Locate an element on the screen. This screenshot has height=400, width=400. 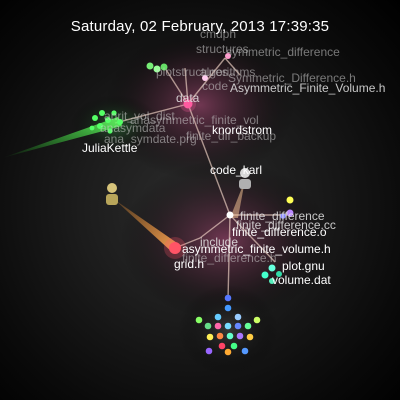
user-name-julia: JuliaKettle is located at coordinates (110, 148).